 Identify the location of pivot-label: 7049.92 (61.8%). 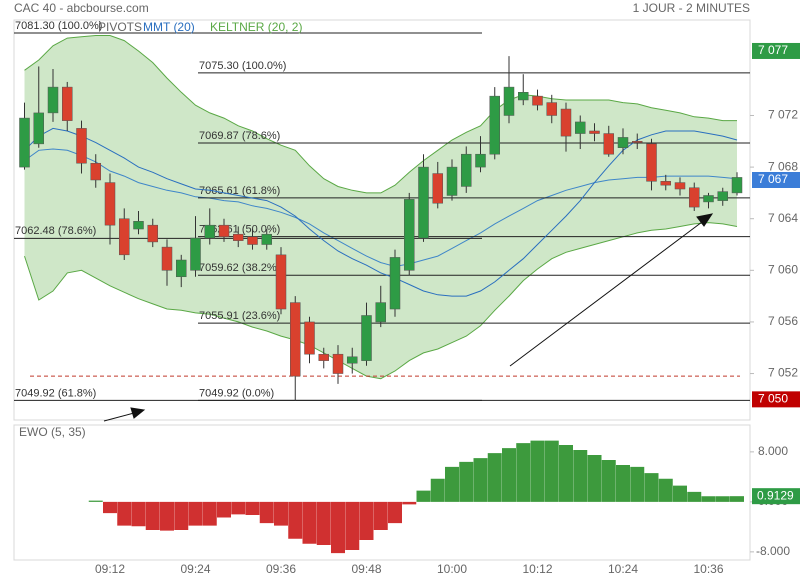
(55, 393).